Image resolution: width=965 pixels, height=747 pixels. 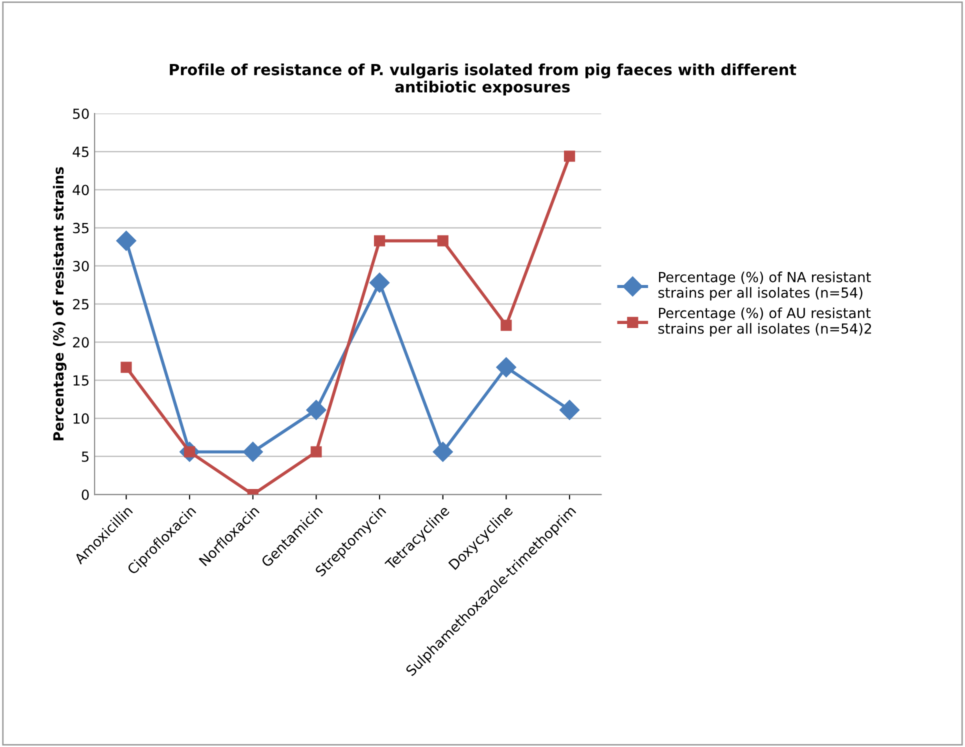 What do you see at coordinates (85, 457) in the screenshot?
I see `y-tick-label: 5` at bounding box center [85, 457].